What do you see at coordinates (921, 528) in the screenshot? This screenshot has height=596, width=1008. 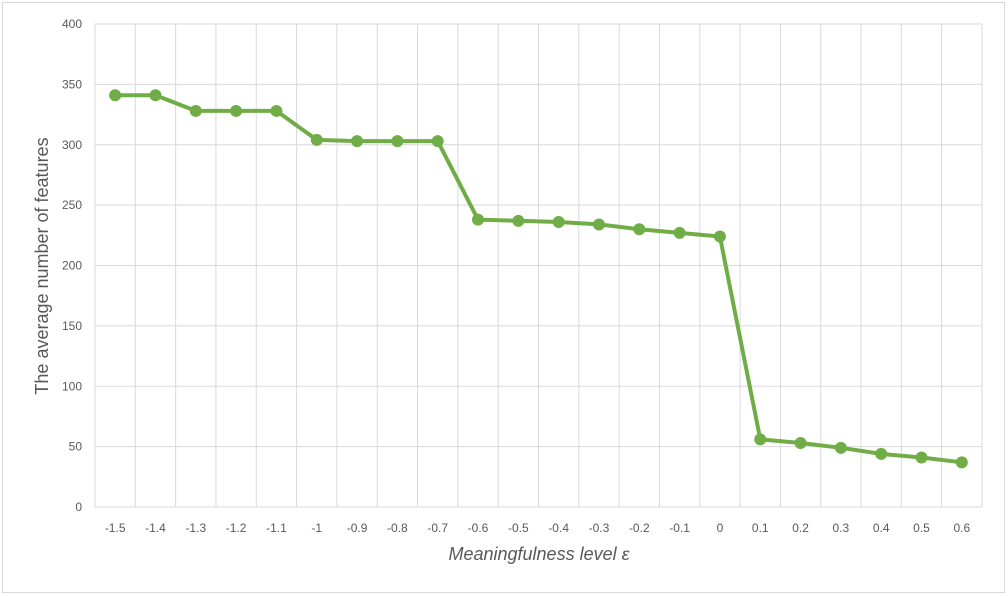 I see `x-tick-label: 0.5` at bounding box center [921, 528].